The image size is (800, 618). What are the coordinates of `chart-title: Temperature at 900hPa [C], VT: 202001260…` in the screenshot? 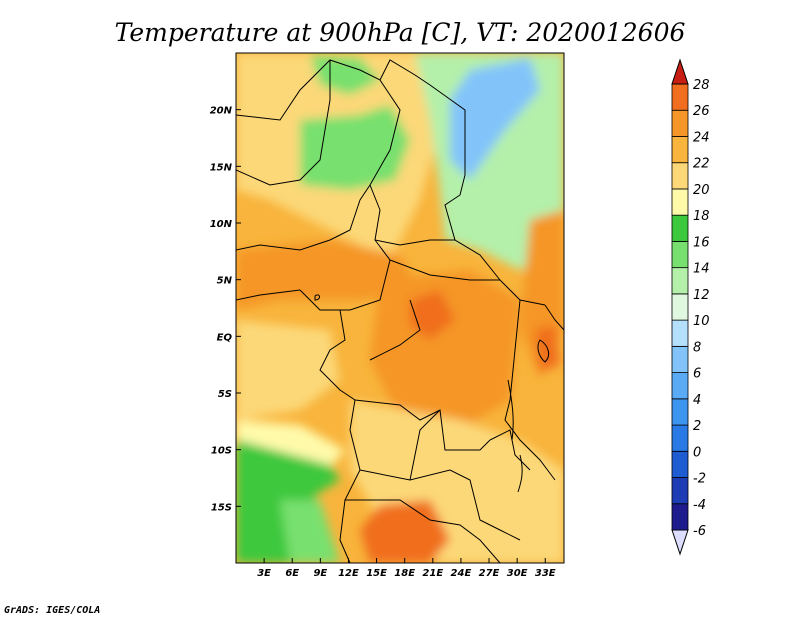 It's located at (400, 32).